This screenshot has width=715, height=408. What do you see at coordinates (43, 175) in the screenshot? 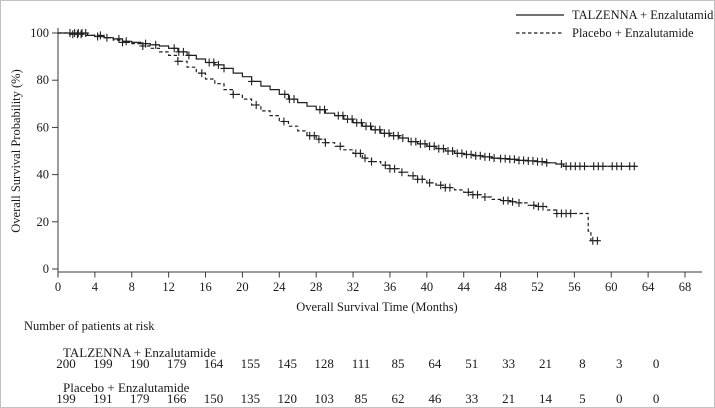
I see `y-tick-label: 40` at bounding box center [43, 175].